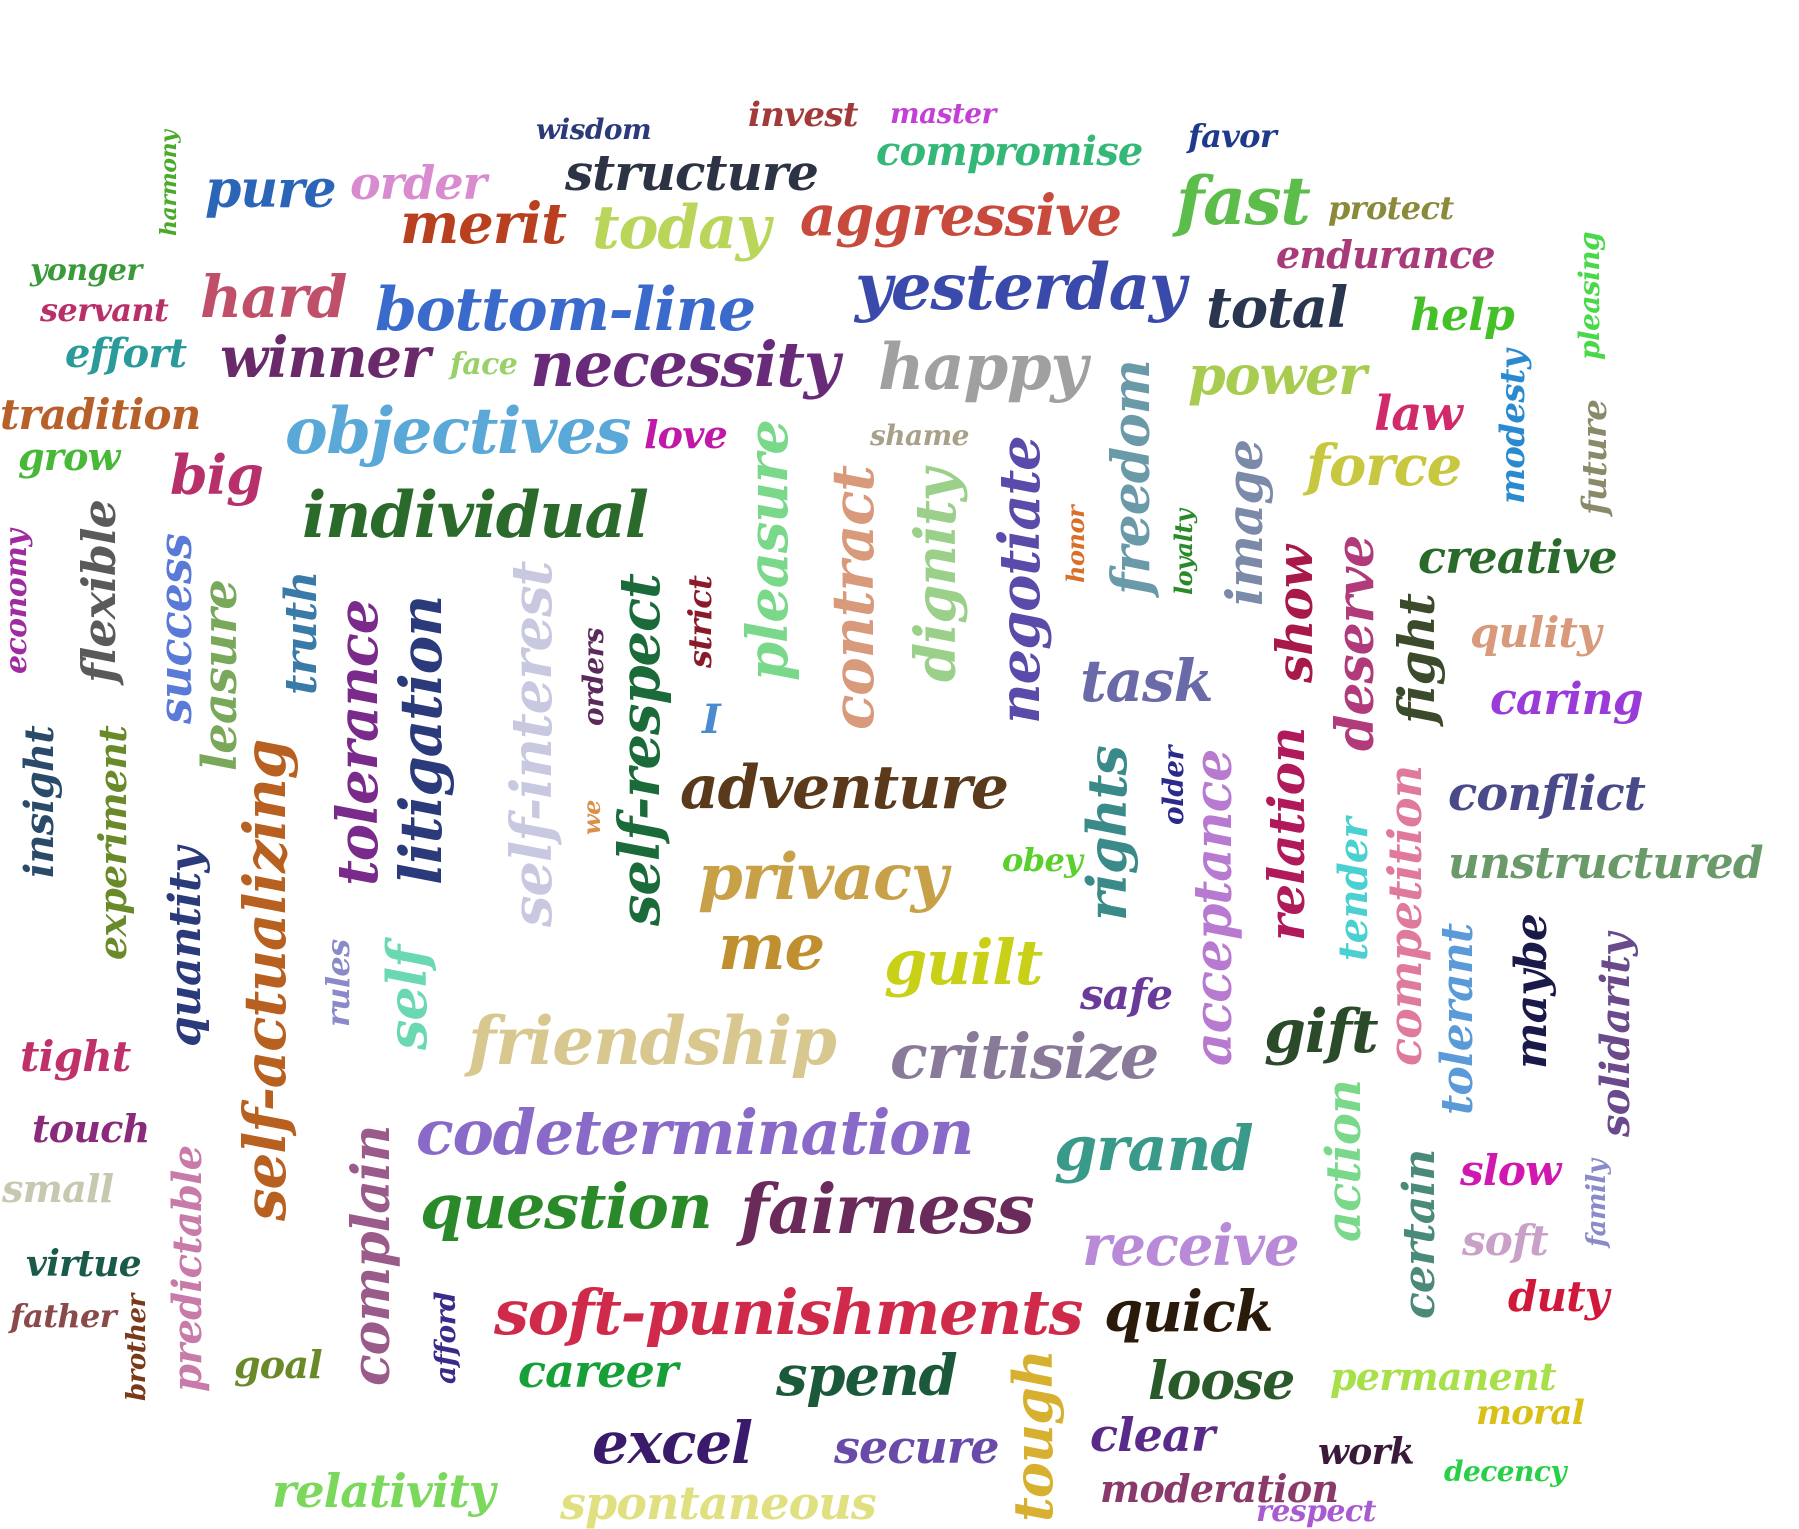 This screenshot has width=1799, height=1529. Describe the element at coordinates (1152, 1435) in the screenshot. I see `cloud-word: clear` at that location.